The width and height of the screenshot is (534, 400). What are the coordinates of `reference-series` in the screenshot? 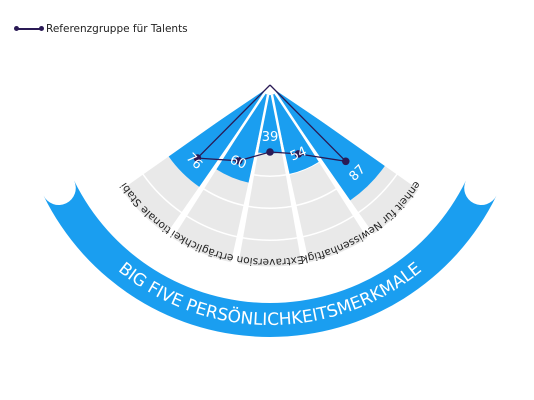 It's located at (271, 125).